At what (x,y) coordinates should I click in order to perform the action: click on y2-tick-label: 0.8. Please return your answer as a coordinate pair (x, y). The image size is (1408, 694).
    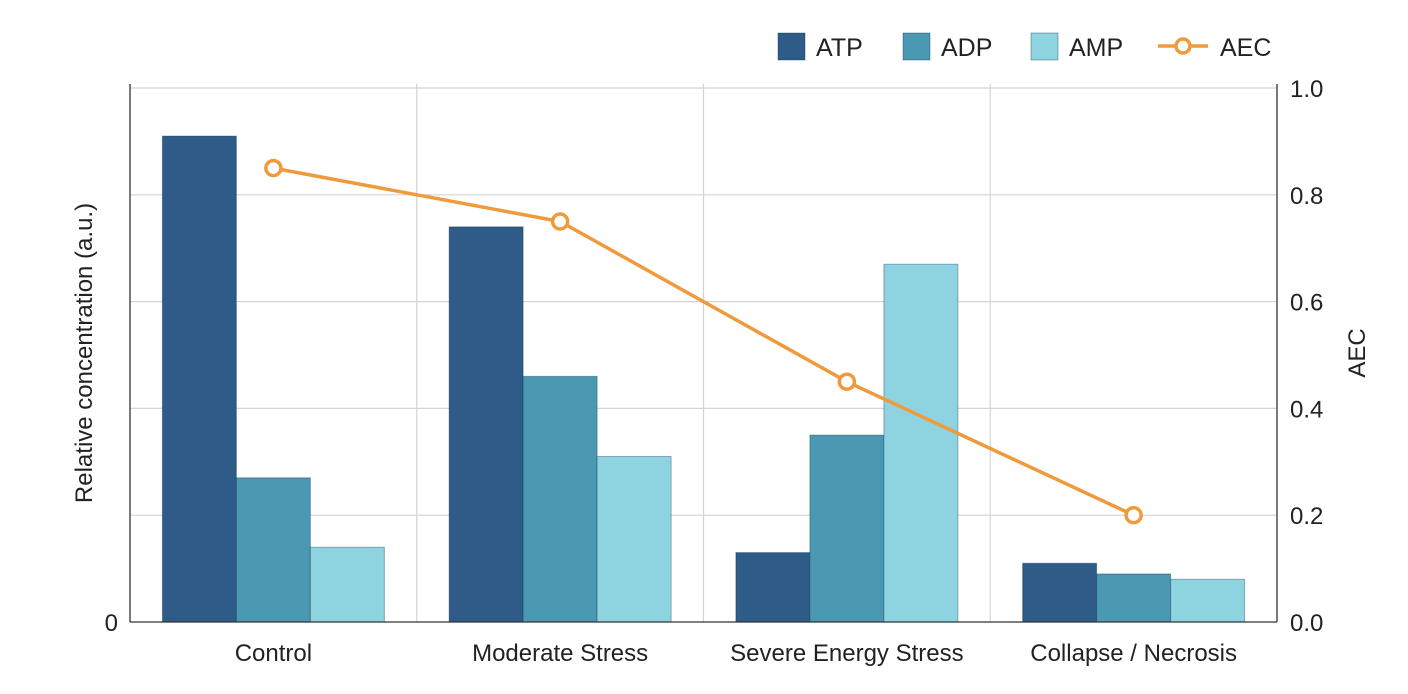
    Looking at the image, I should click on (1306, 196).